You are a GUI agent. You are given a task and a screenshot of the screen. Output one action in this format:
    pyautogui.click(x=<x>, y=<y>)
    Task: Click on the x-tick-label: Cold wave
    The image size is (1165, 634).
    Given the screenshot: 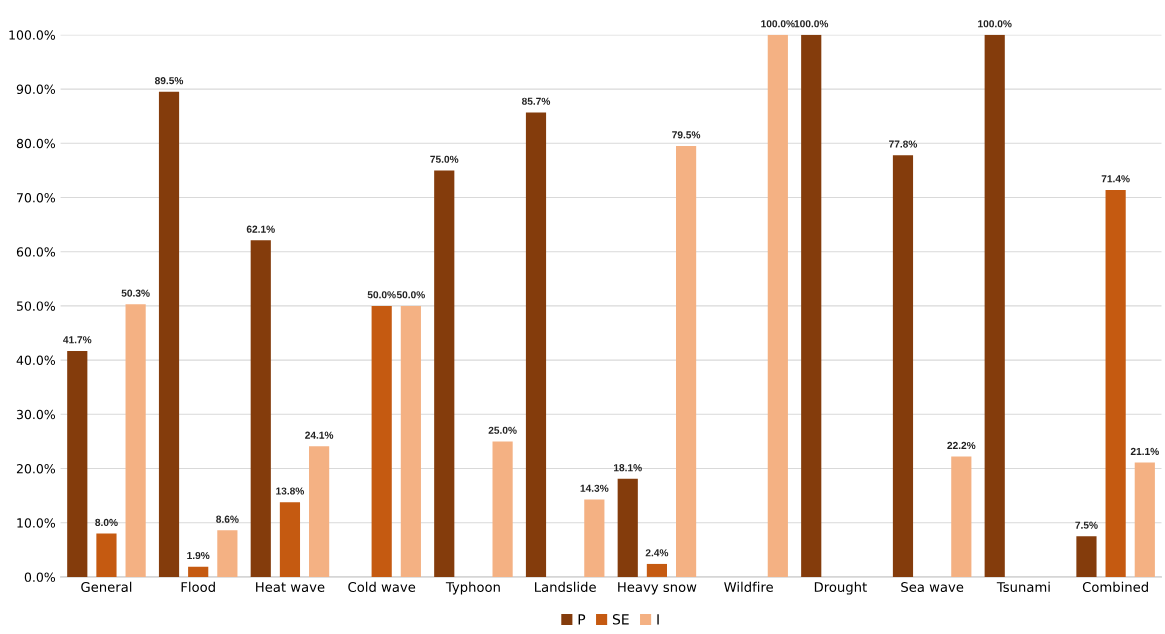 What is the action you would take?
    pyautogui.click(x=382, y=587)
    